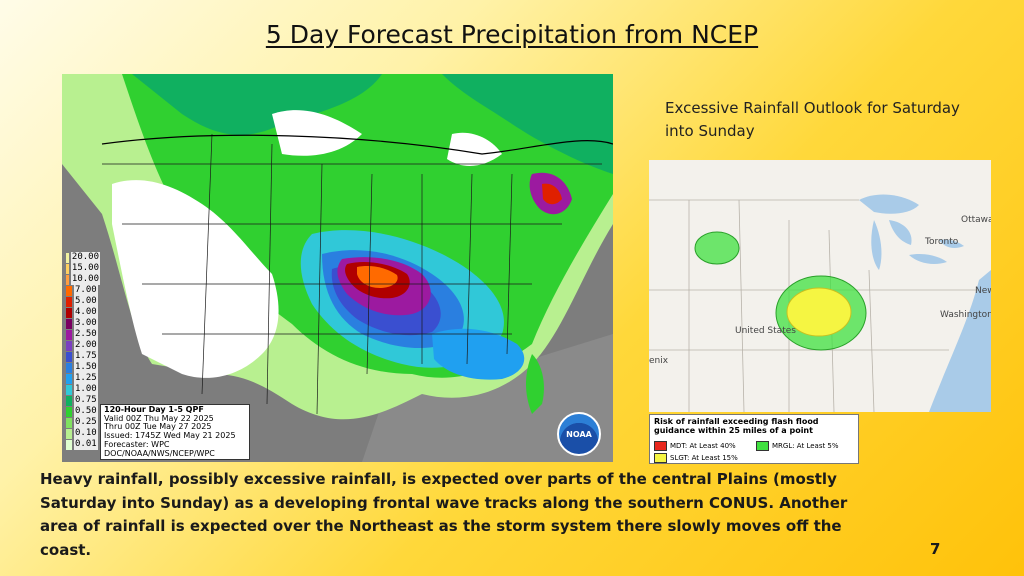  Describe the element at coordinates (86, 389) in the screenshot. I see `legend-label: 1.00` at that location.